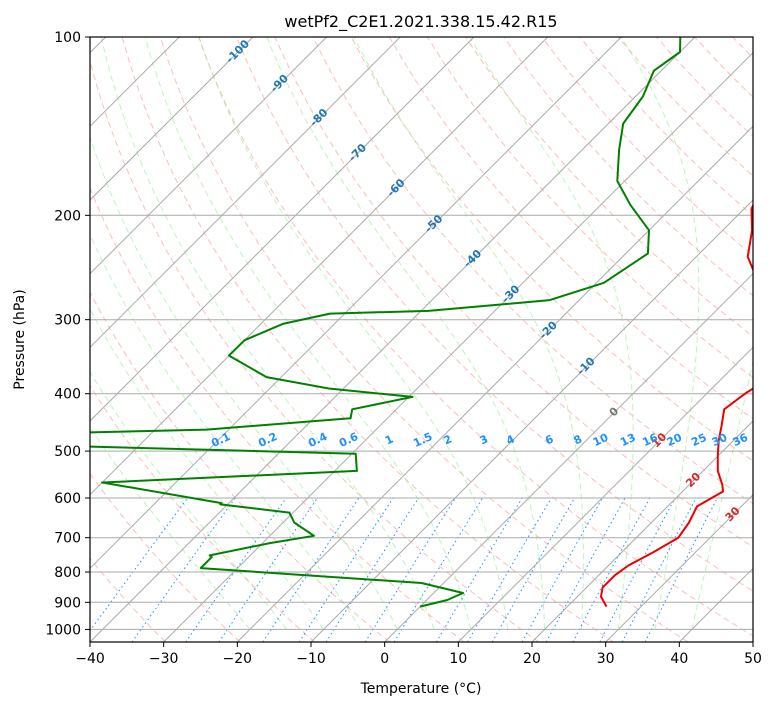  Describe the element at coordinates (20, 339) in the screenshot. I see `y-axis-label: Pressure (hPa)` at that location.